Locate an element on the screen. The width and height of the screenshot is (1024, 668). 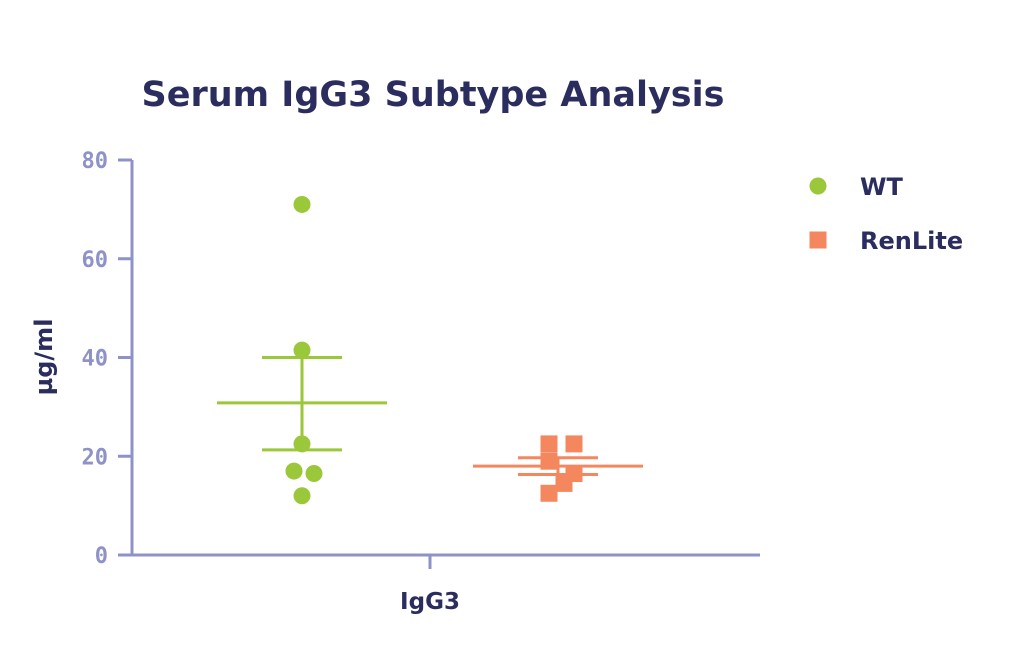
y-tick-label: 80 is located at coordinates (95, 161).